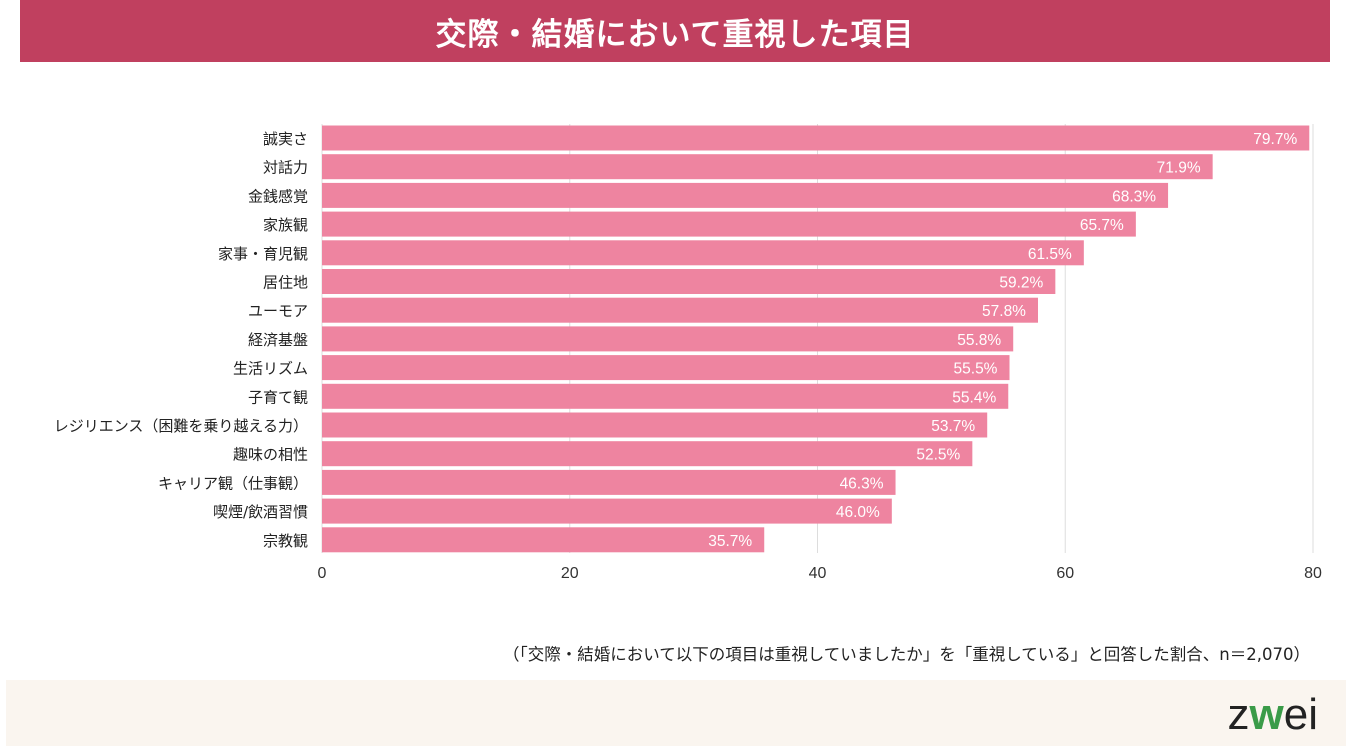  I want to click on data-label: 68.3%, so click(1134, 196).